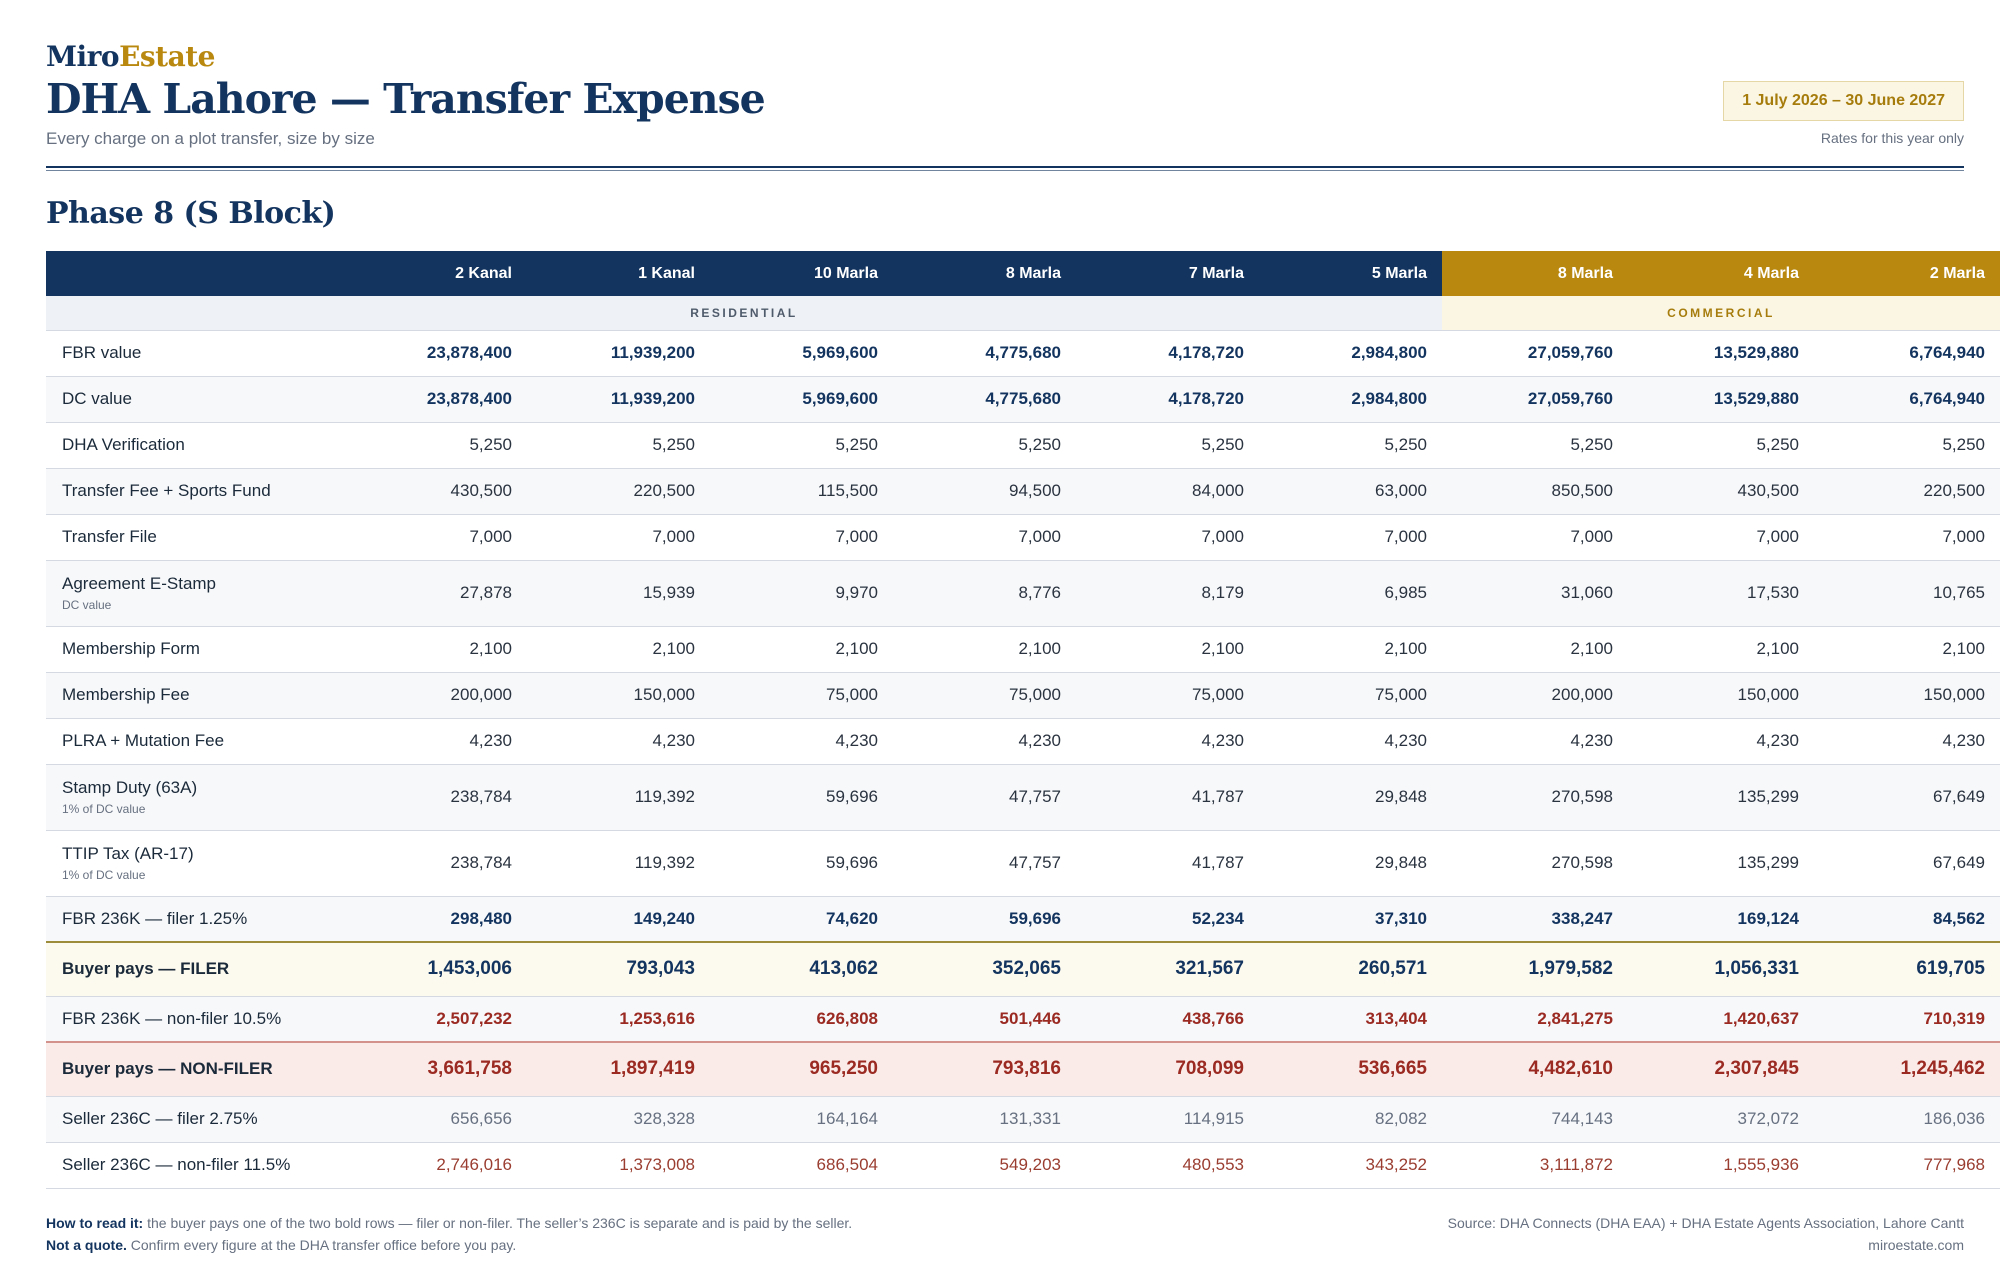  What do you see at coordinates (435, 1119) in the screenshot?
I see `value-cell: 656,656` at bounding box center [435, 1119].